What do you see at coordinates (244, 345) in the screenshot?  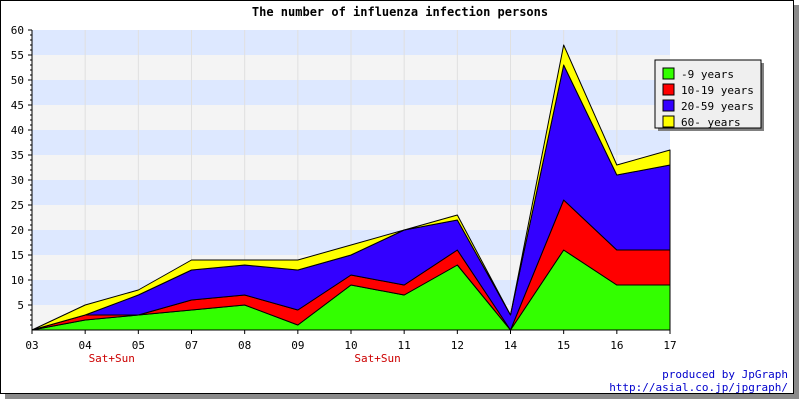 I see `x-tick-label: 08` at bounding box center [244, 345].